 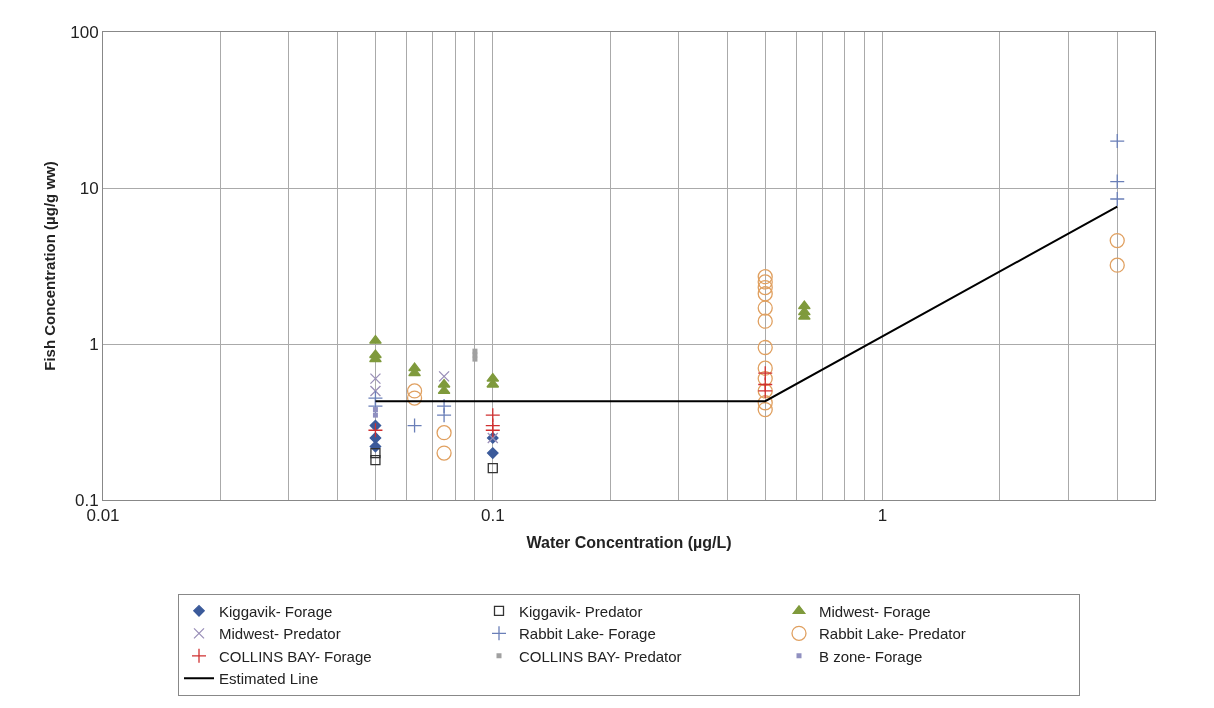 What do you see at coordinates (84, 32) in the screenshot?
I see `y-tick-label: 100` at bounding box center [84, 32].